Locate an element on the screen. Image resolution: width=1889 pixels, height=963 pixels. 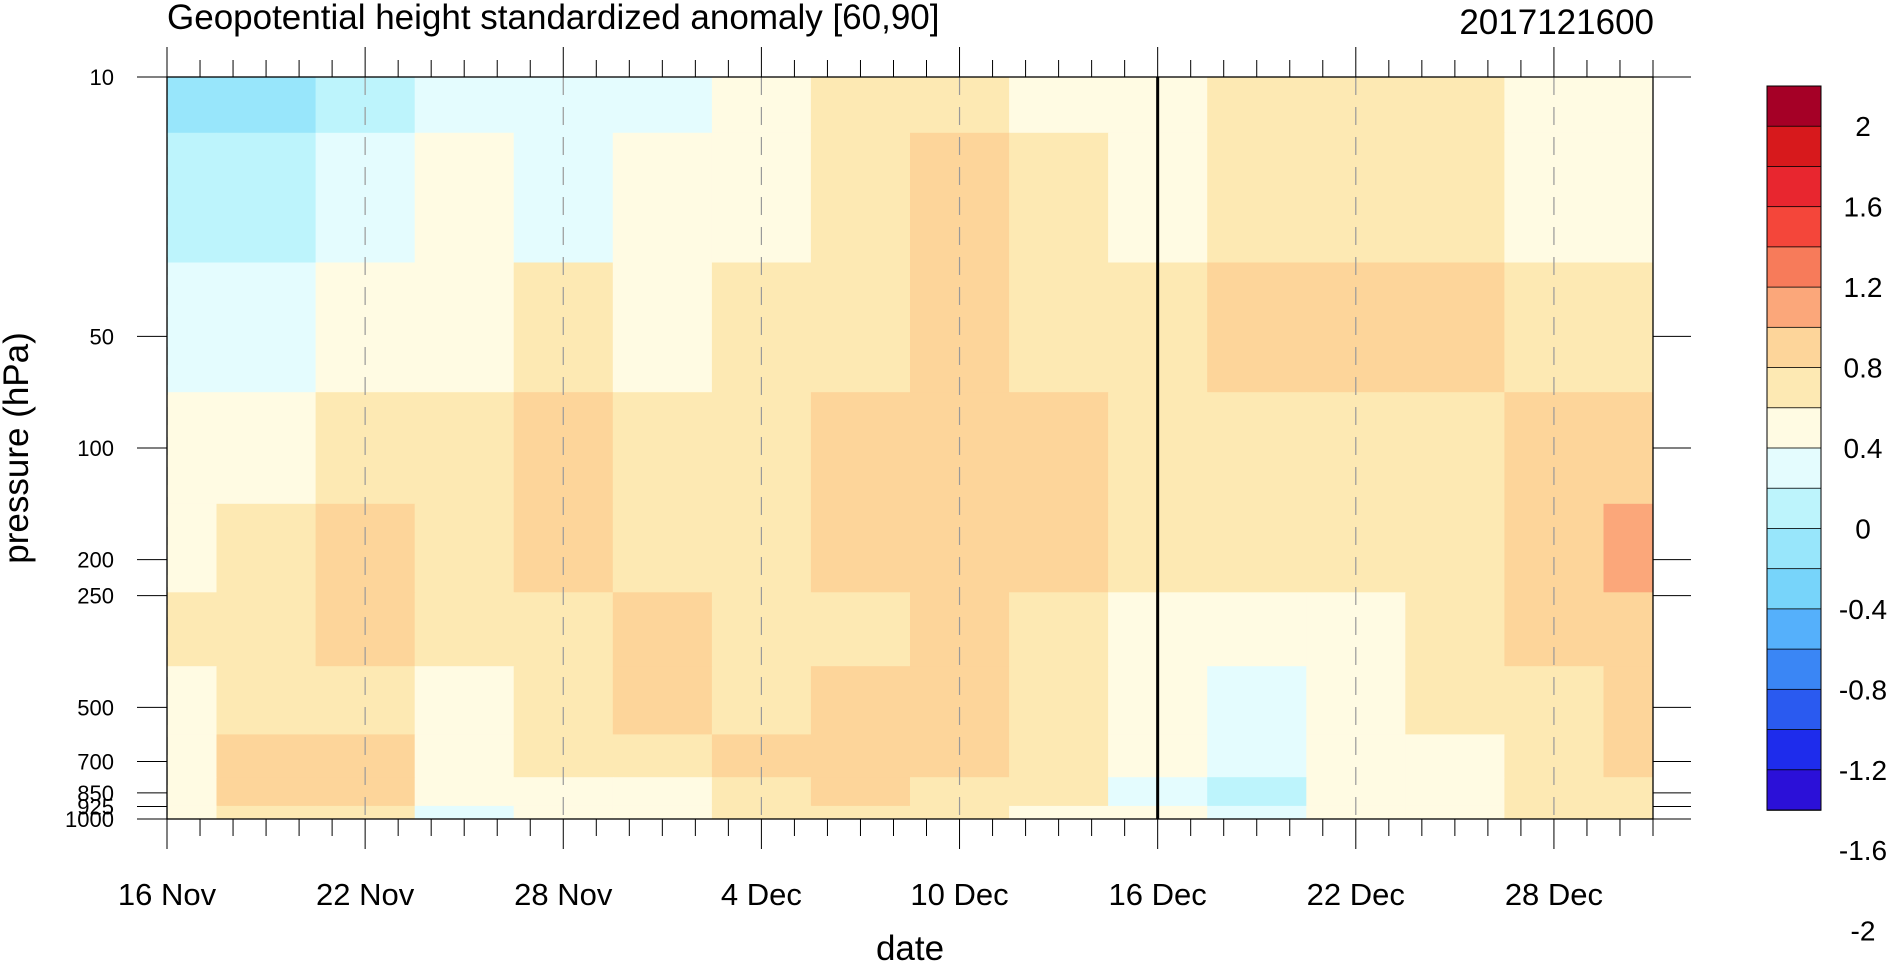
x-axis-title: date is located at coordinates (910, 946).